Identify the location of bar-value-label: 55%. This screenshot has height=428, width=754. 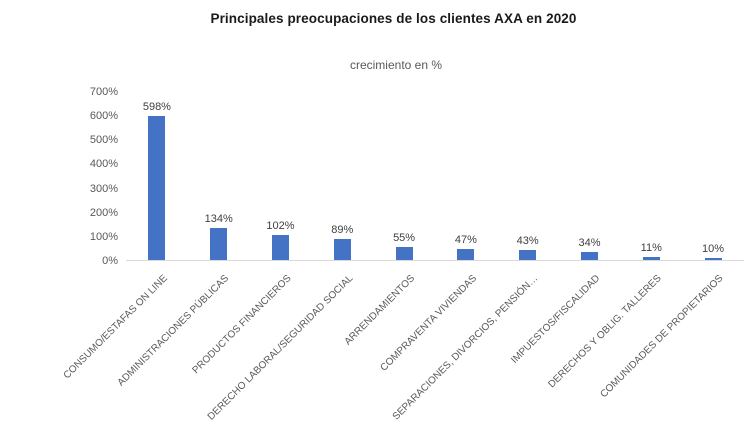
(404, 238).